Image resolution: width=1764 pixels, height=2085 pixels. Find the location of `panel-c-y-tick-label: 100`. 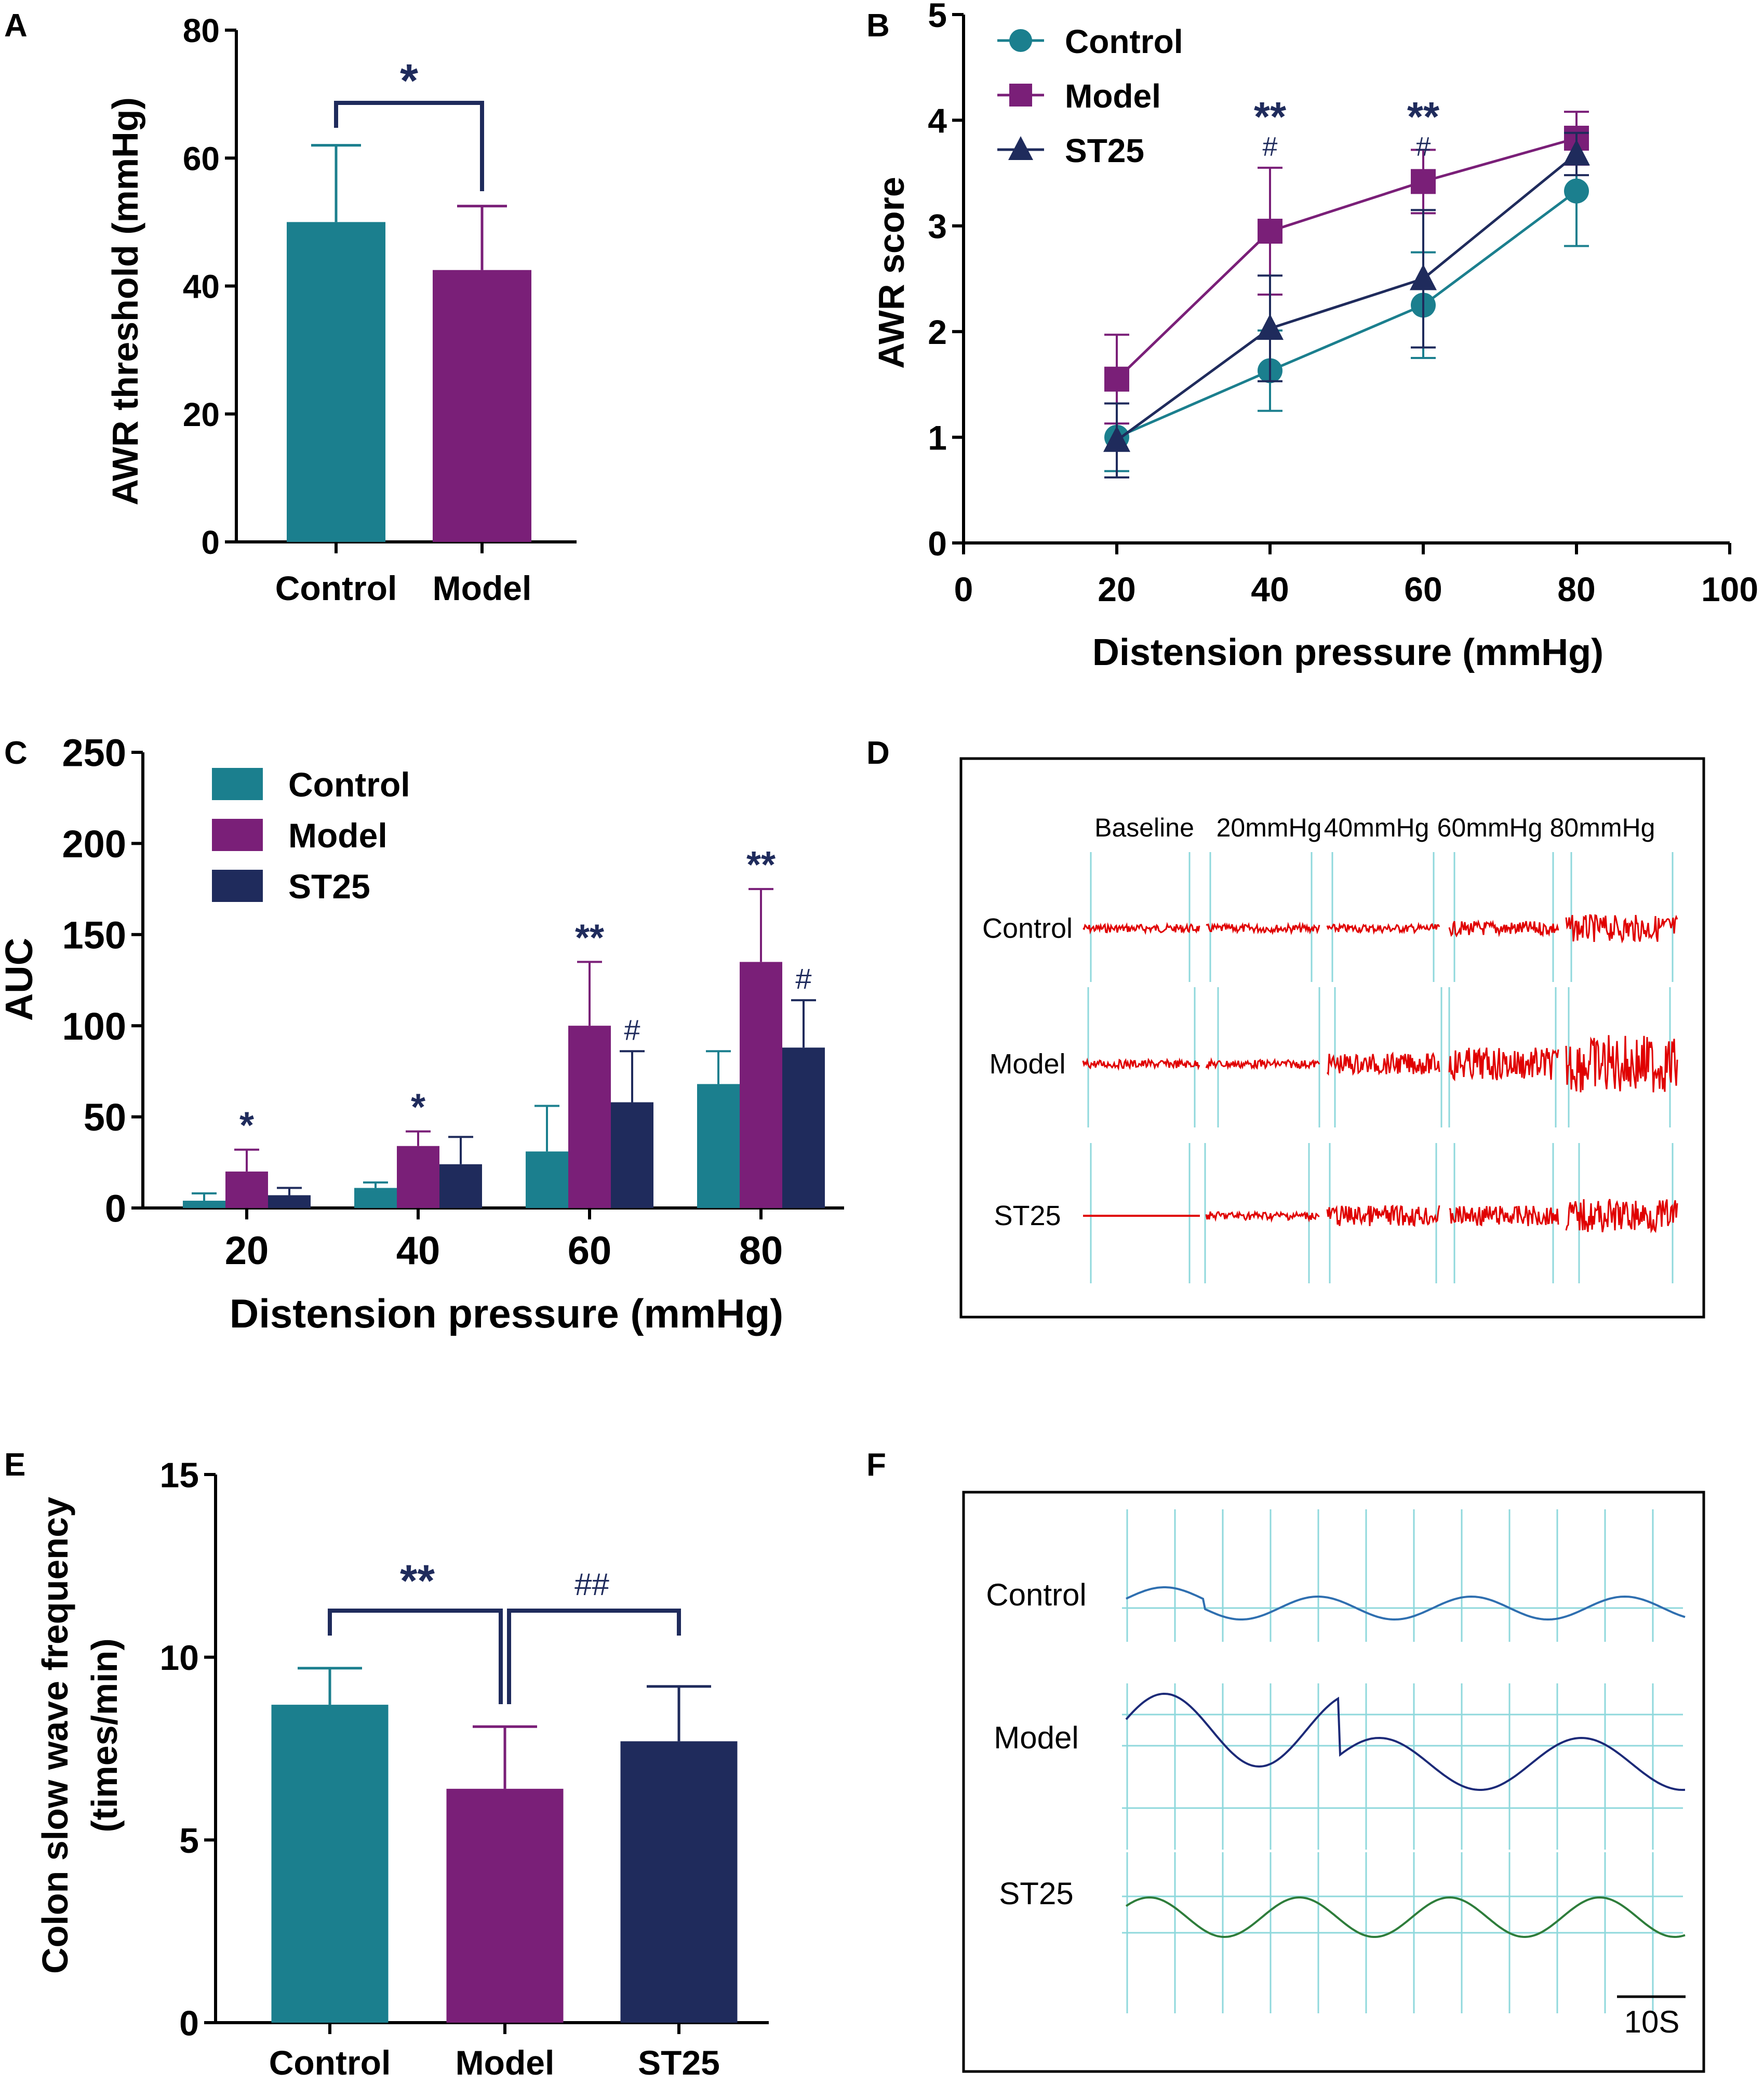

panel-c-y-tick-label: 100 is located at coordinates (94, 1026).